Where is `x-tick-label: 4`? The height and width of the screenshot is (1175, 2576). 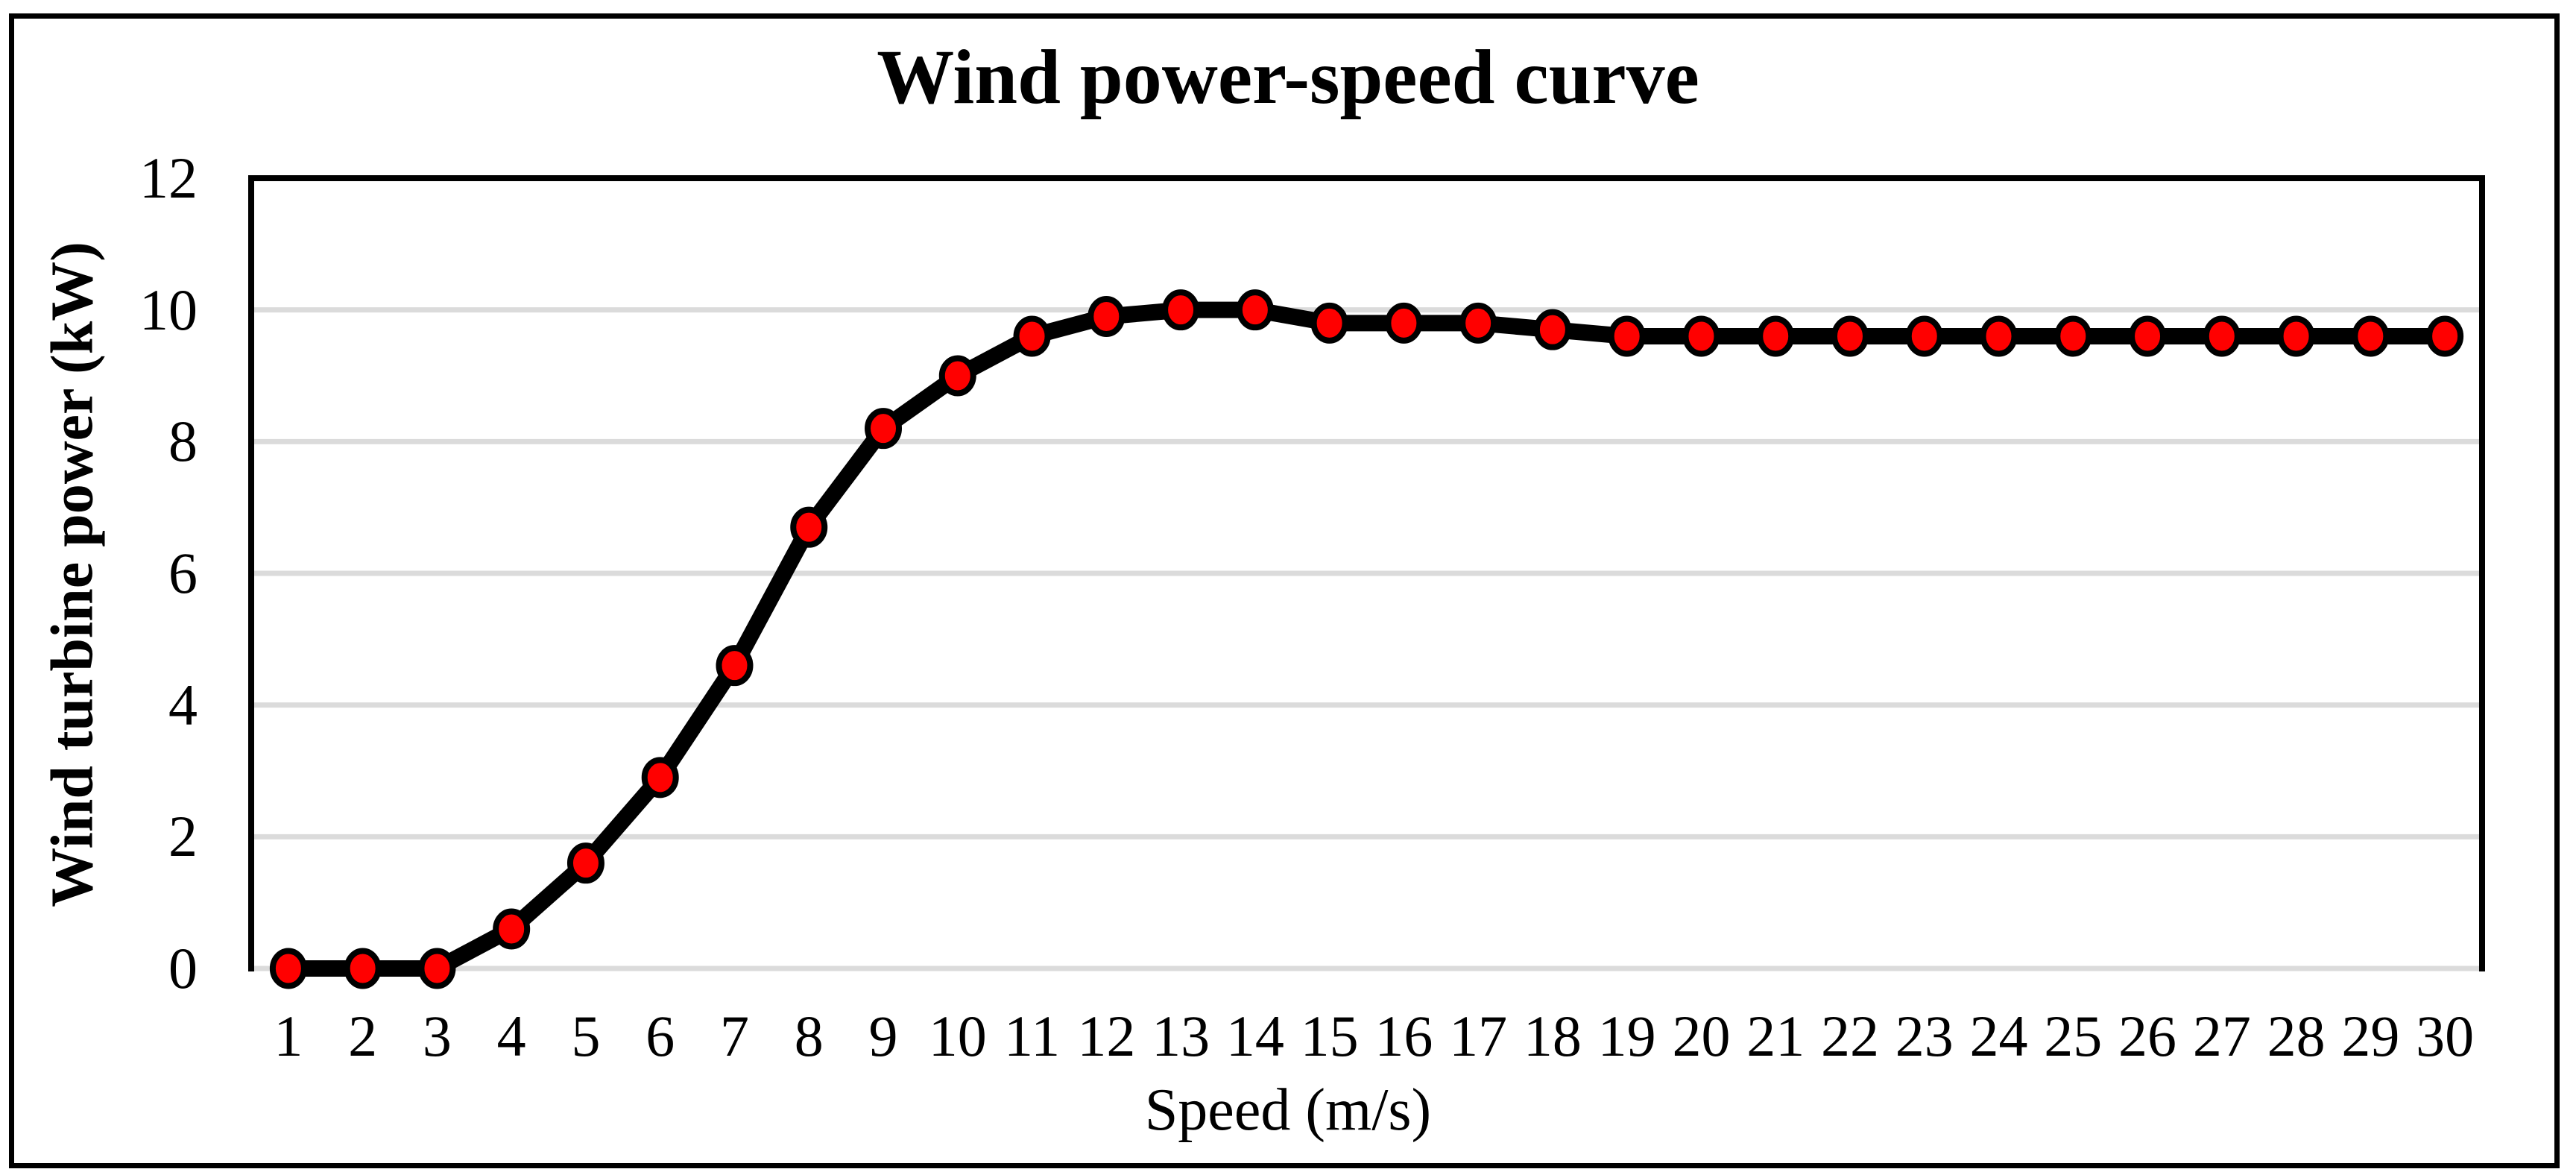
x-tick-label: 4 is located at coordinates (511, 1036).